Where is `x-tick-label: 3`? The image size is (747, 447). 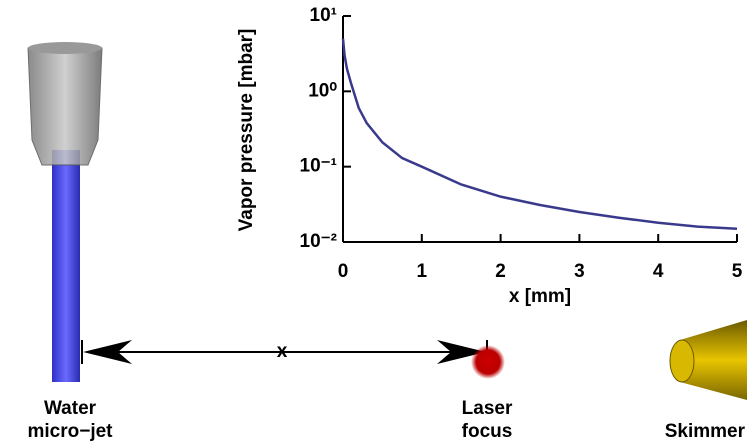 x-tick-label: 3 is located at coordinates (579, 271).